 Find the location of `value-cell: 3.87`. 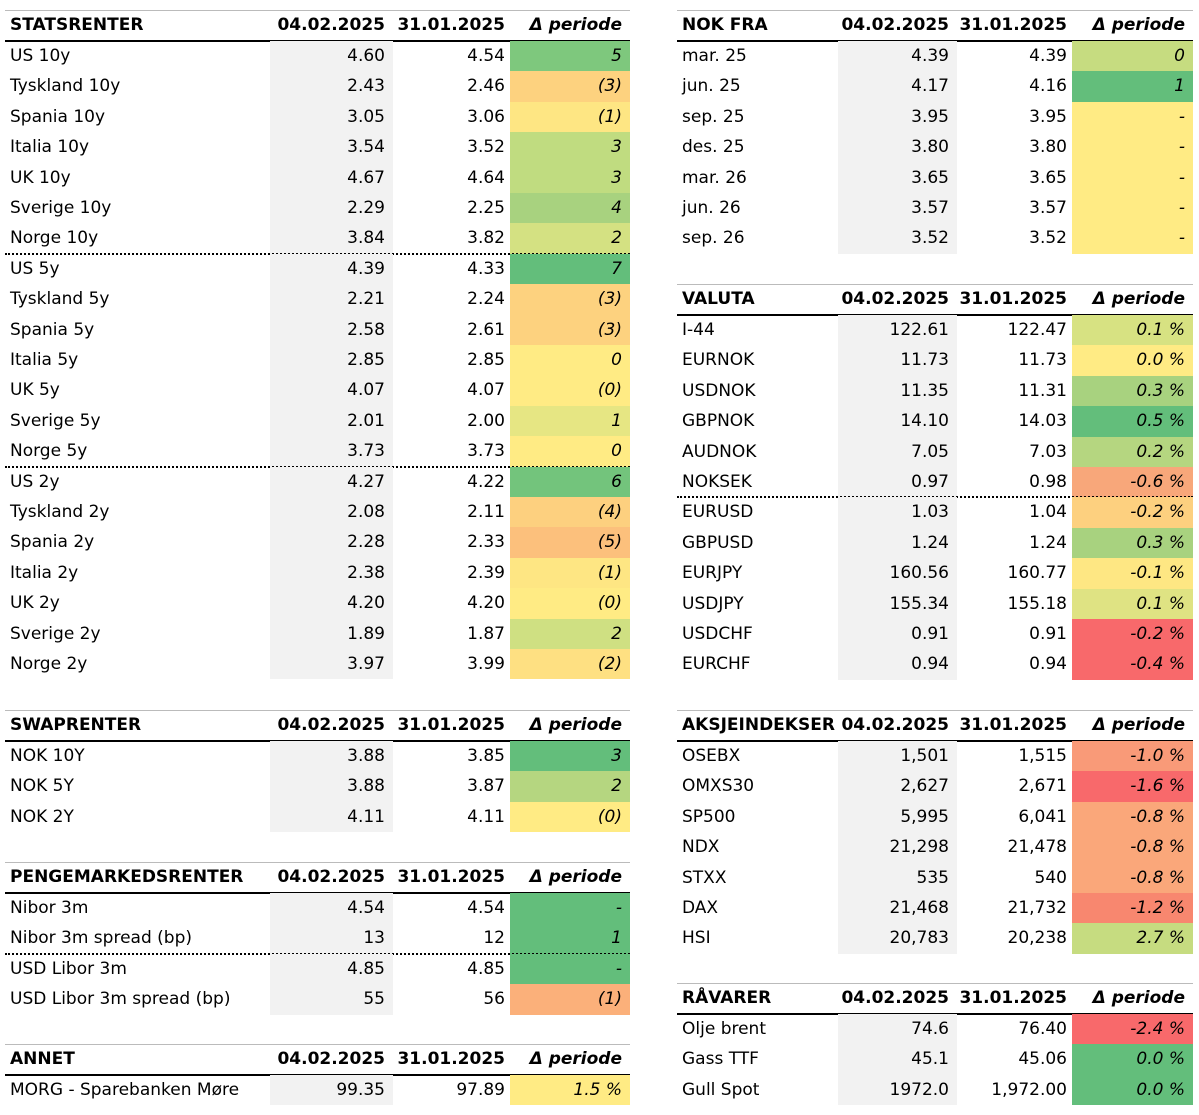

value-cell: 3.87 is located at coordinates (486, 786).